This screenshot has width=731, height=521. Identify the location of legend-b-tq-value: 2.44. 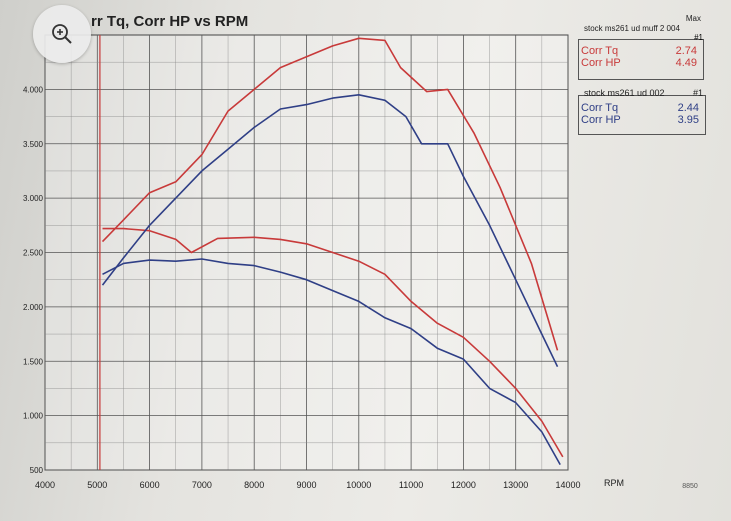
(688, 108).